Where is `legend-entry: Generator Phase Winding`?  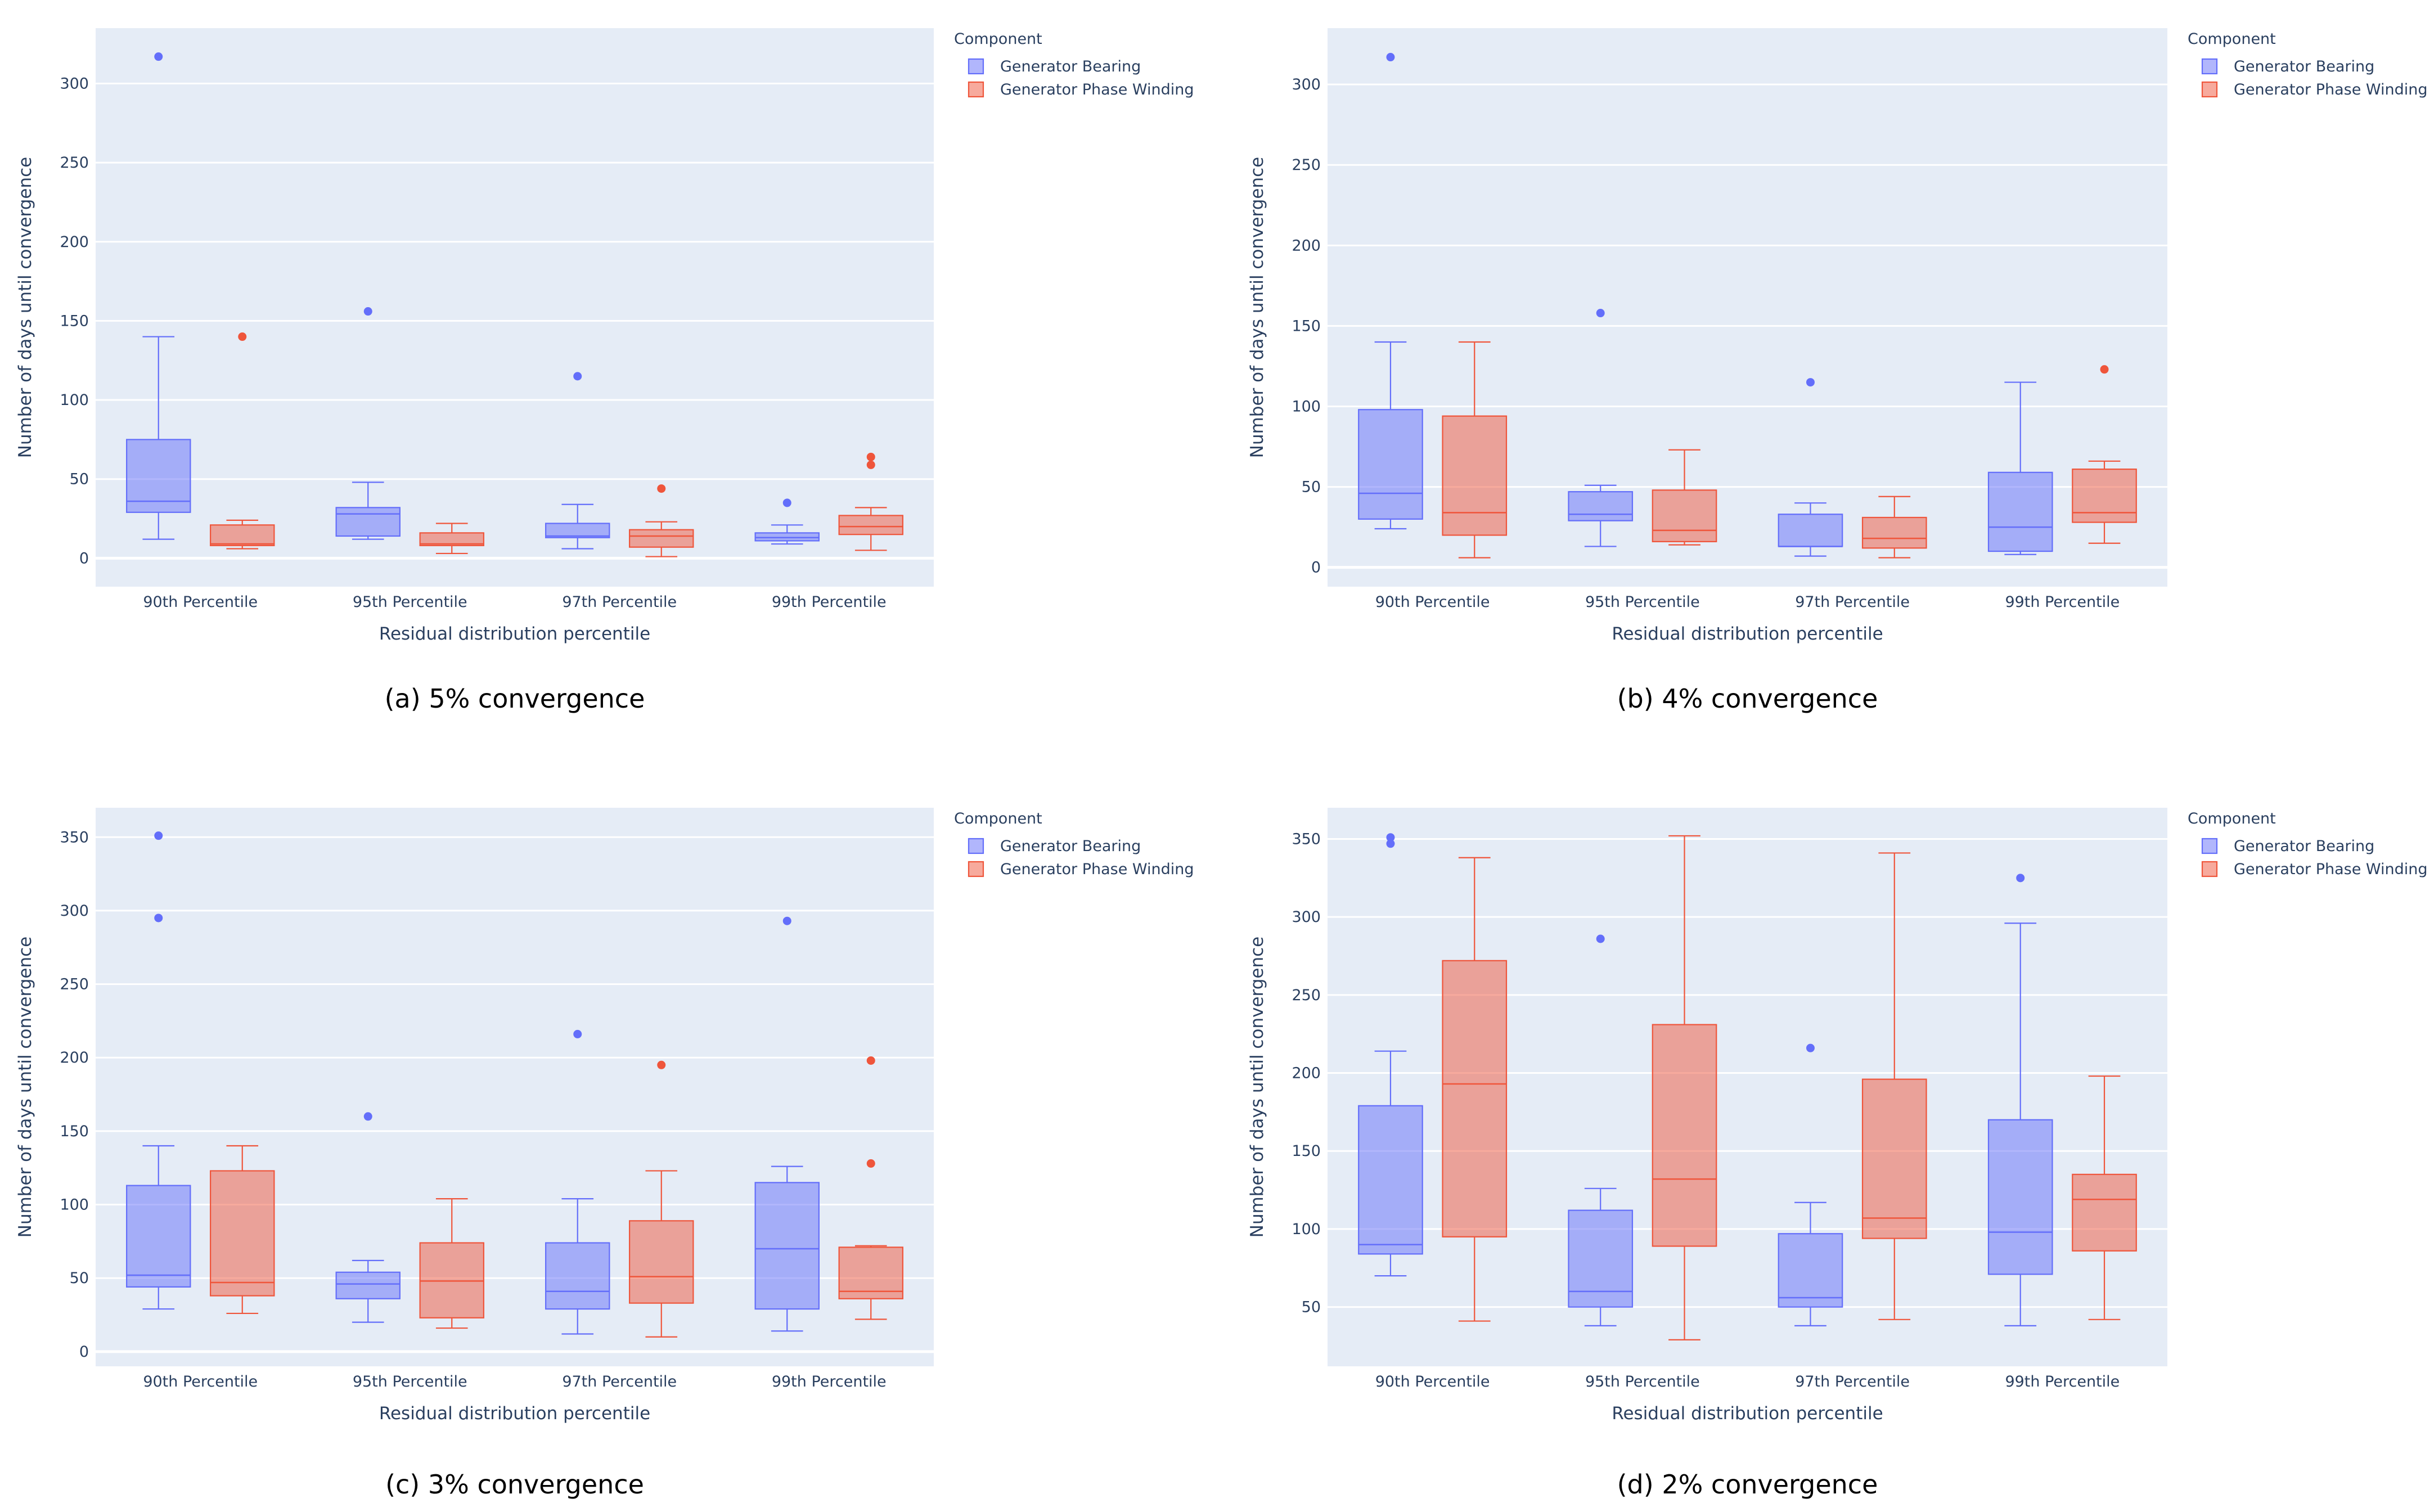 legend-entry: Generator Phase Winding is located at coordinates (2331, 89).